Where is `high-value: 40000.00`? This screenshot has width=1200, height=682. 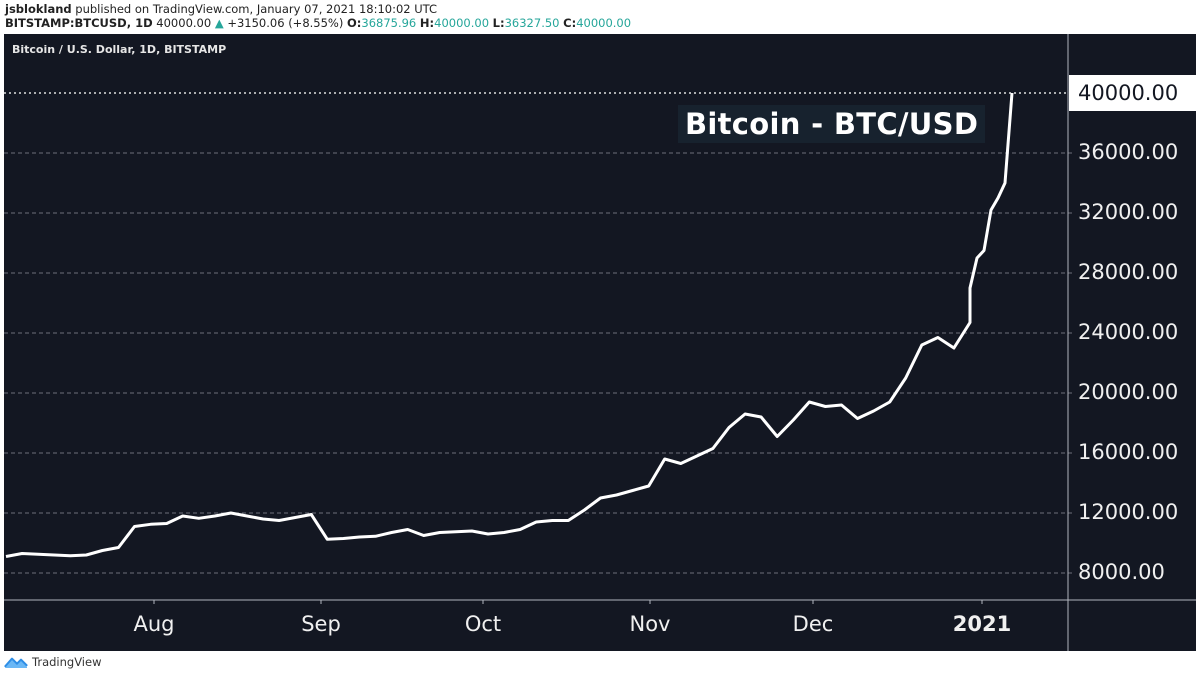
high-value: 40000.00 is located at coordinates (462, 23).